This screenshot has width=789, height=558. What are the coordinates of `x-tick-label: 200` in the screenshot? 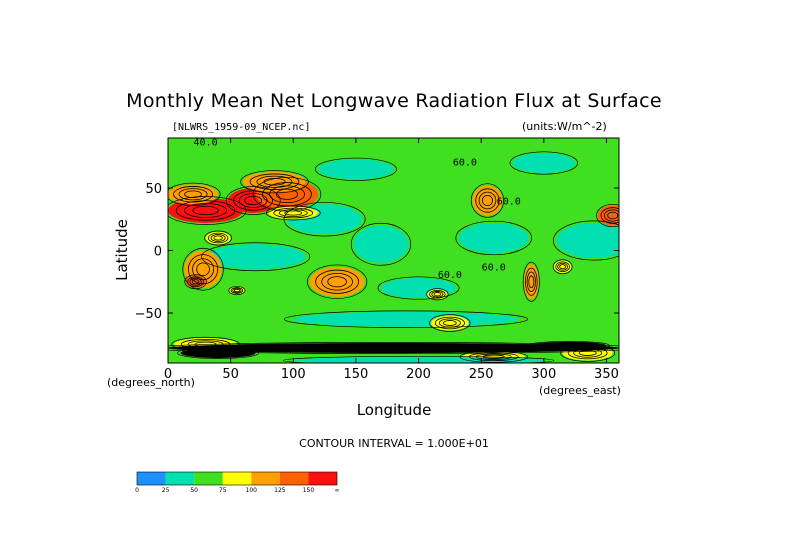 It's located at (418, 374).